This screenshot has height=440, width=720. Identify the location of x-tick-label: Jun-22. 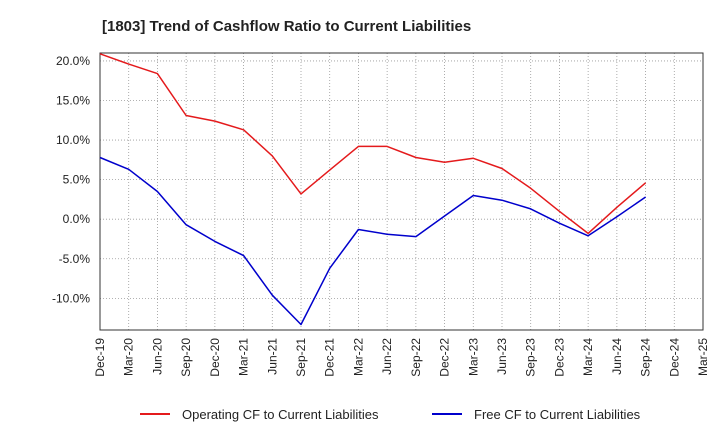
(387, 356).